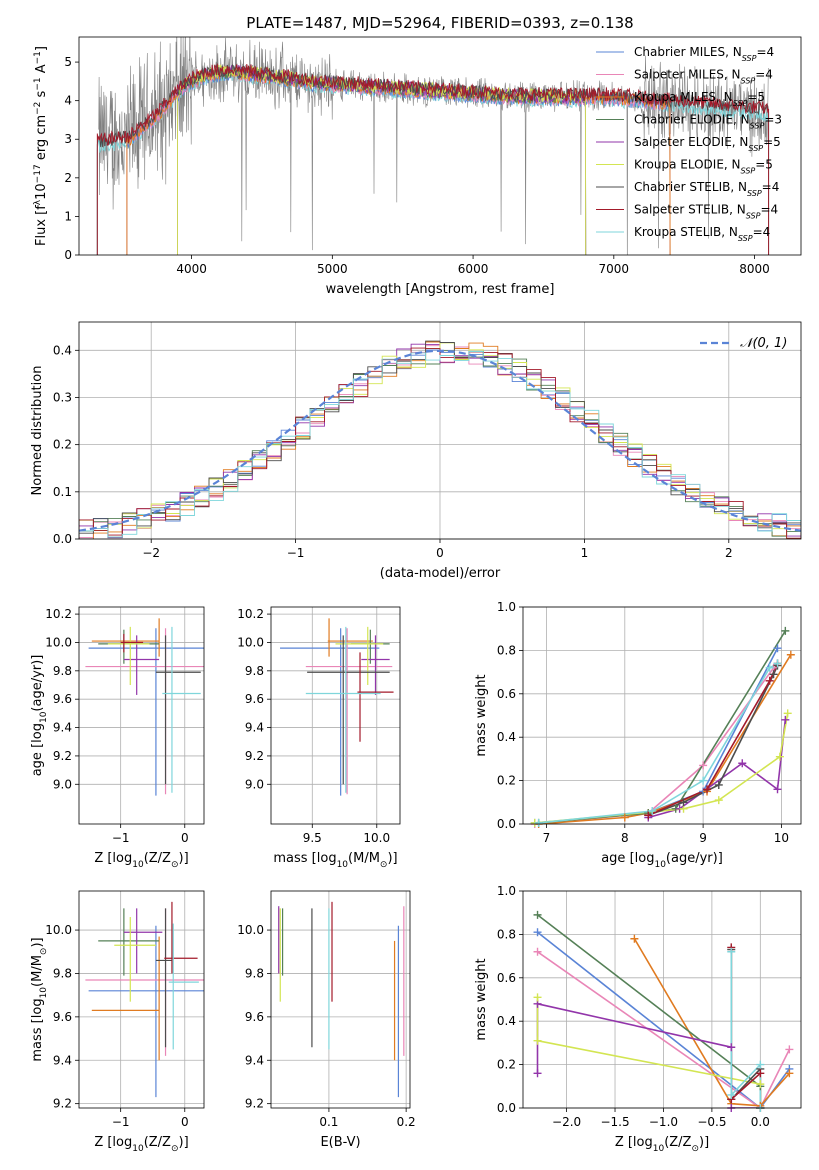  Describe the element at coordinates (433, 159) in the screenshot. I see `model-spectrum-chabrier_stelib` at that location.